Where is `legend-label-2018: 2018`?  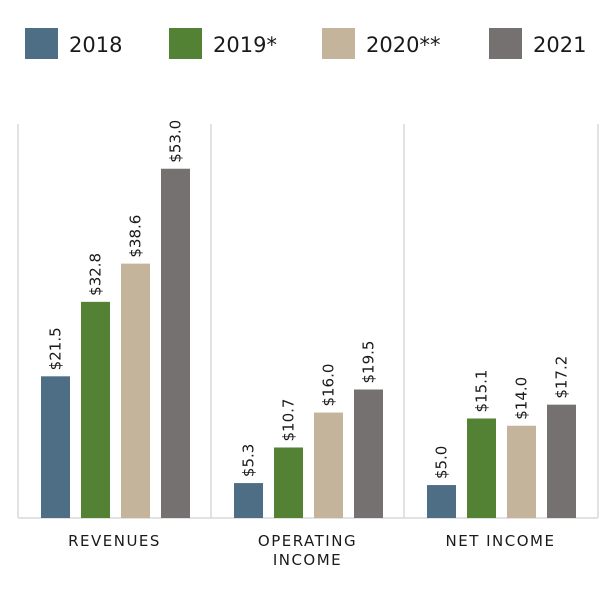 legend-label-2018: 2018 is located at coordinates (95, 45).